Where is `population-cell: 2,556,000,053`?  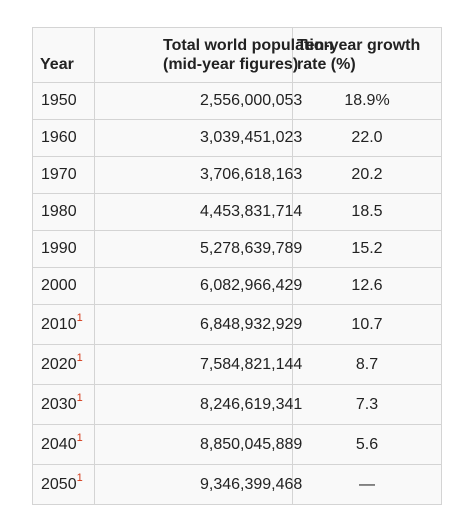 population-cell: 2,556,000,053 is located at coordinates (198, 101).